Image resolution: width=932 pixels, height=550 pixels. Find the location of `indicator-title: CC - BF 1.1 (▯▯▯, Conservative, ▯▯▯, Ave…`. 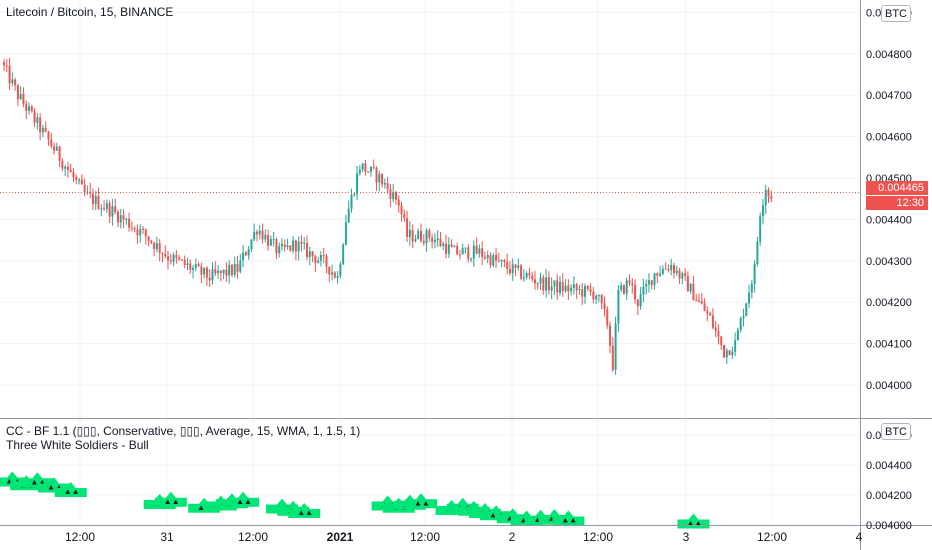

indicator-title: CC - BF 1.1 (▯▯▯, Conservative, ▯▯▯, Ave… is located at coordinates (183, 431).